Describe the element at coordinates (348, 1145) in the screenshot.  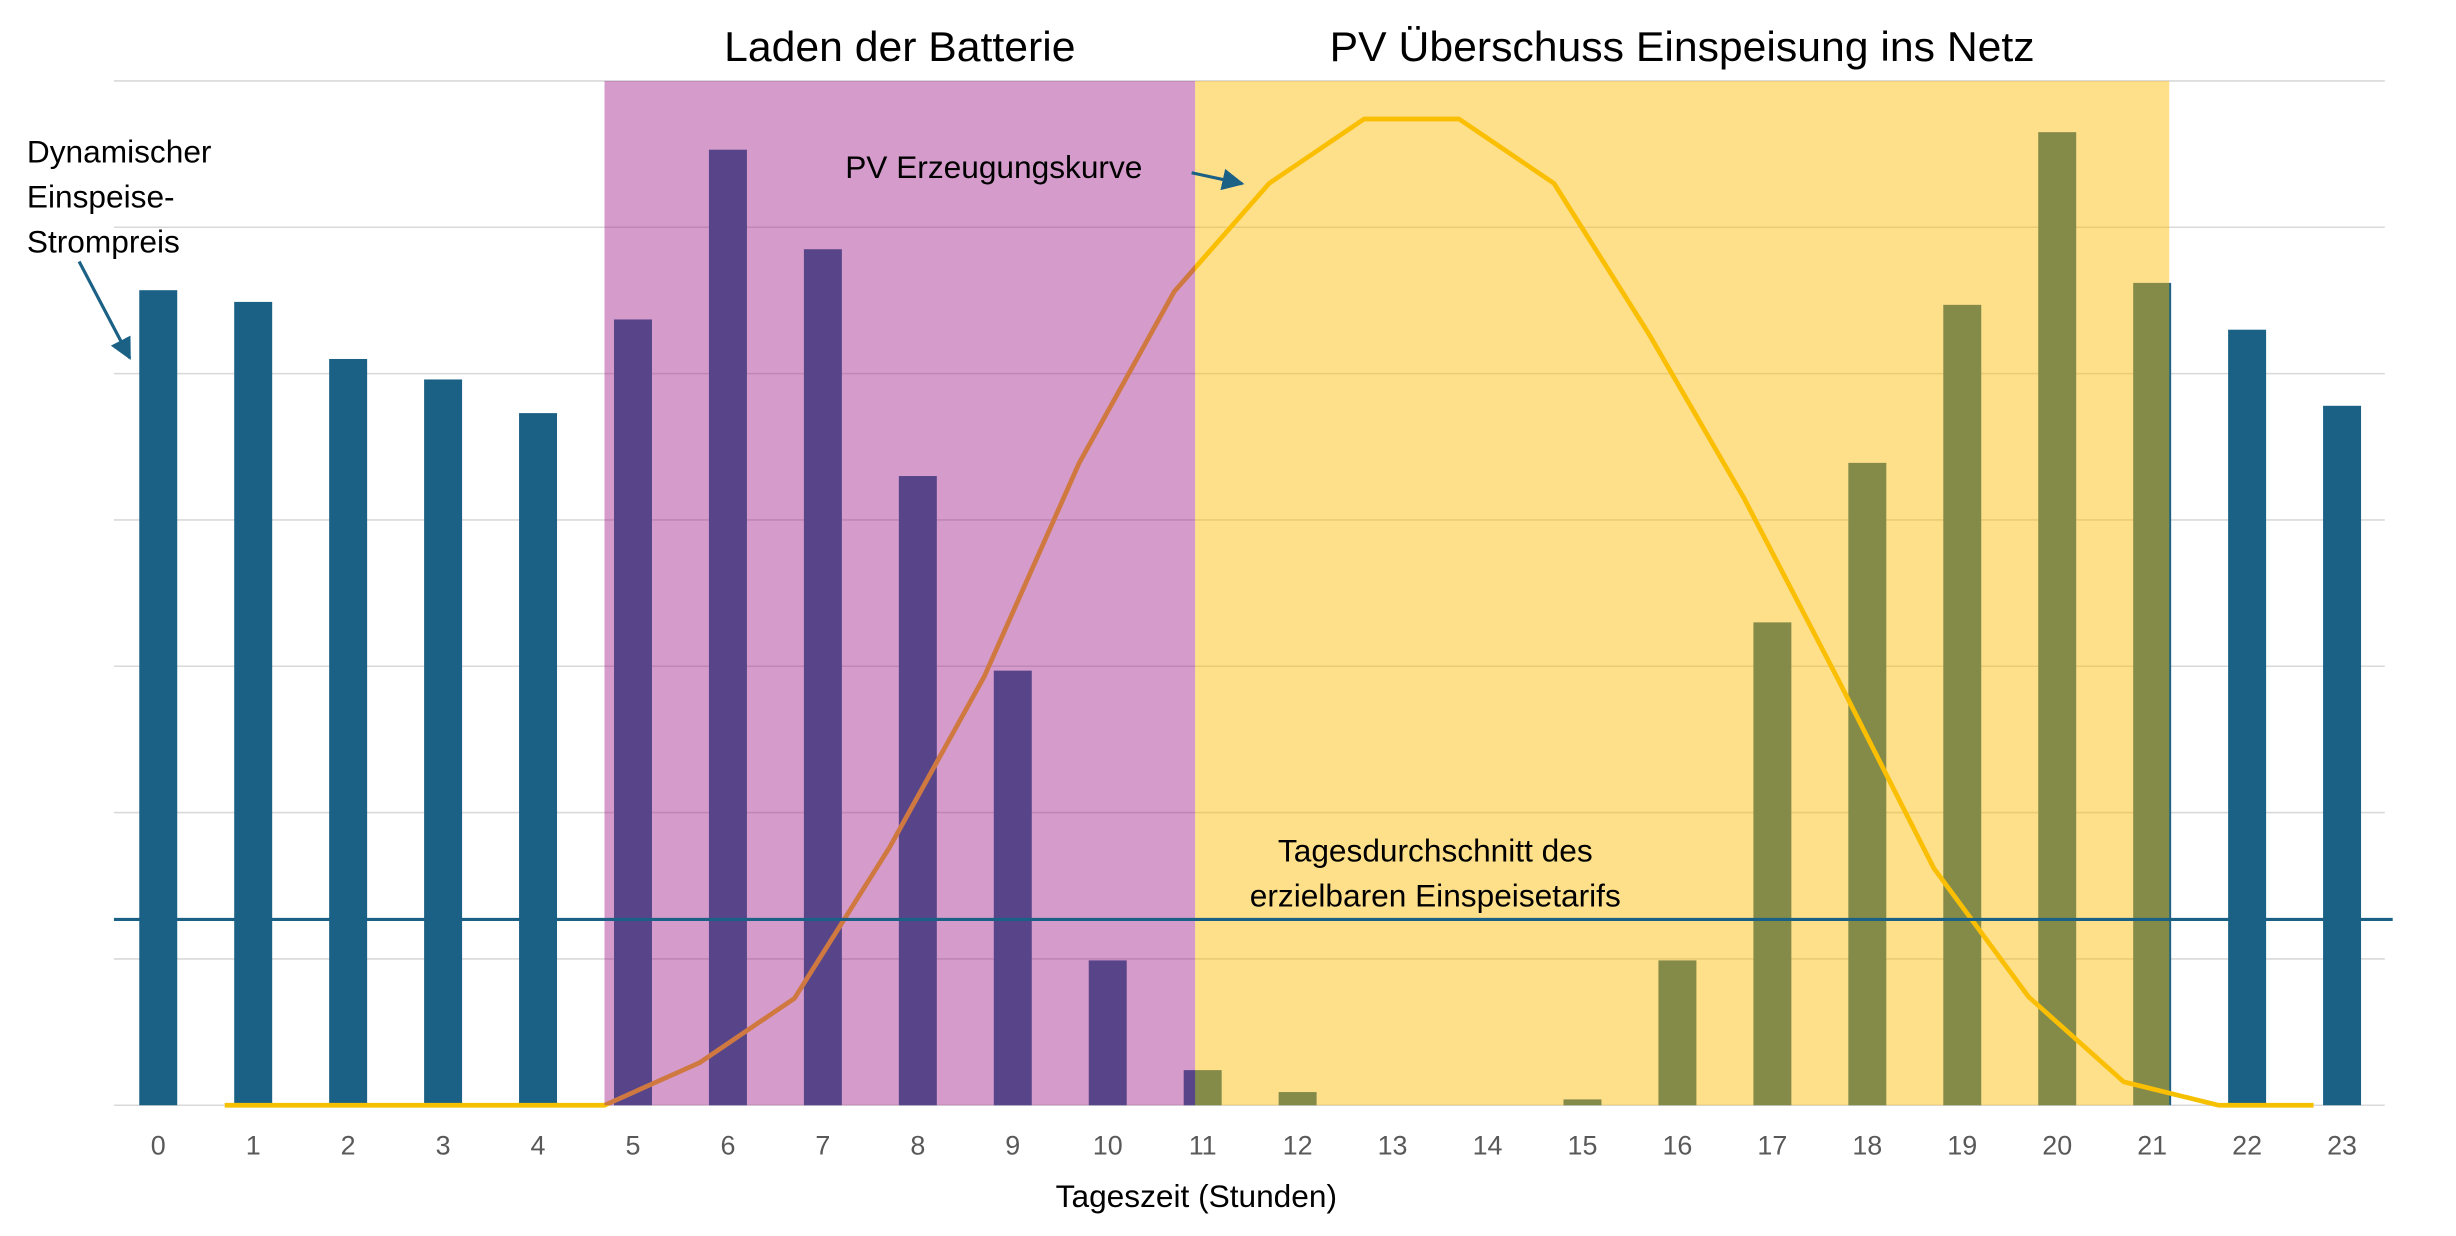
I see `x-tick-label: 2` at that location.